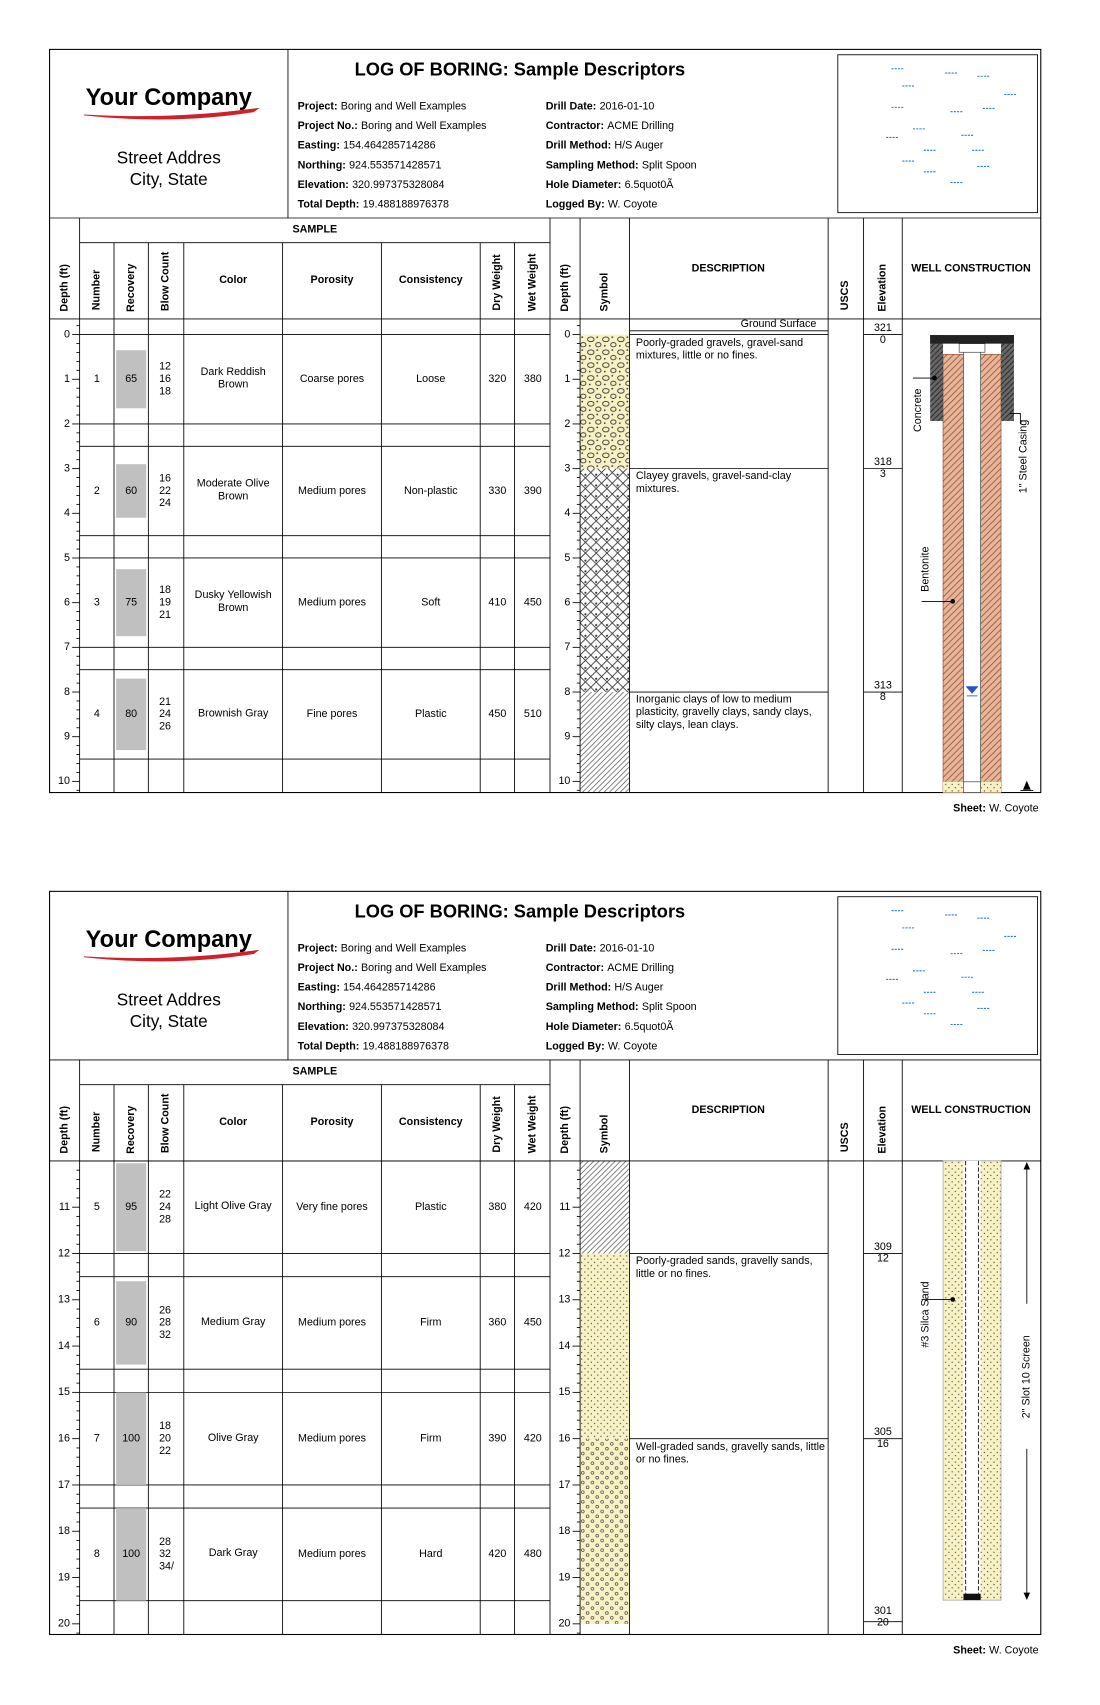 This screenshot has width=1100, height=1705. I want to click on column-header: Consistency, so click(431, 1122).